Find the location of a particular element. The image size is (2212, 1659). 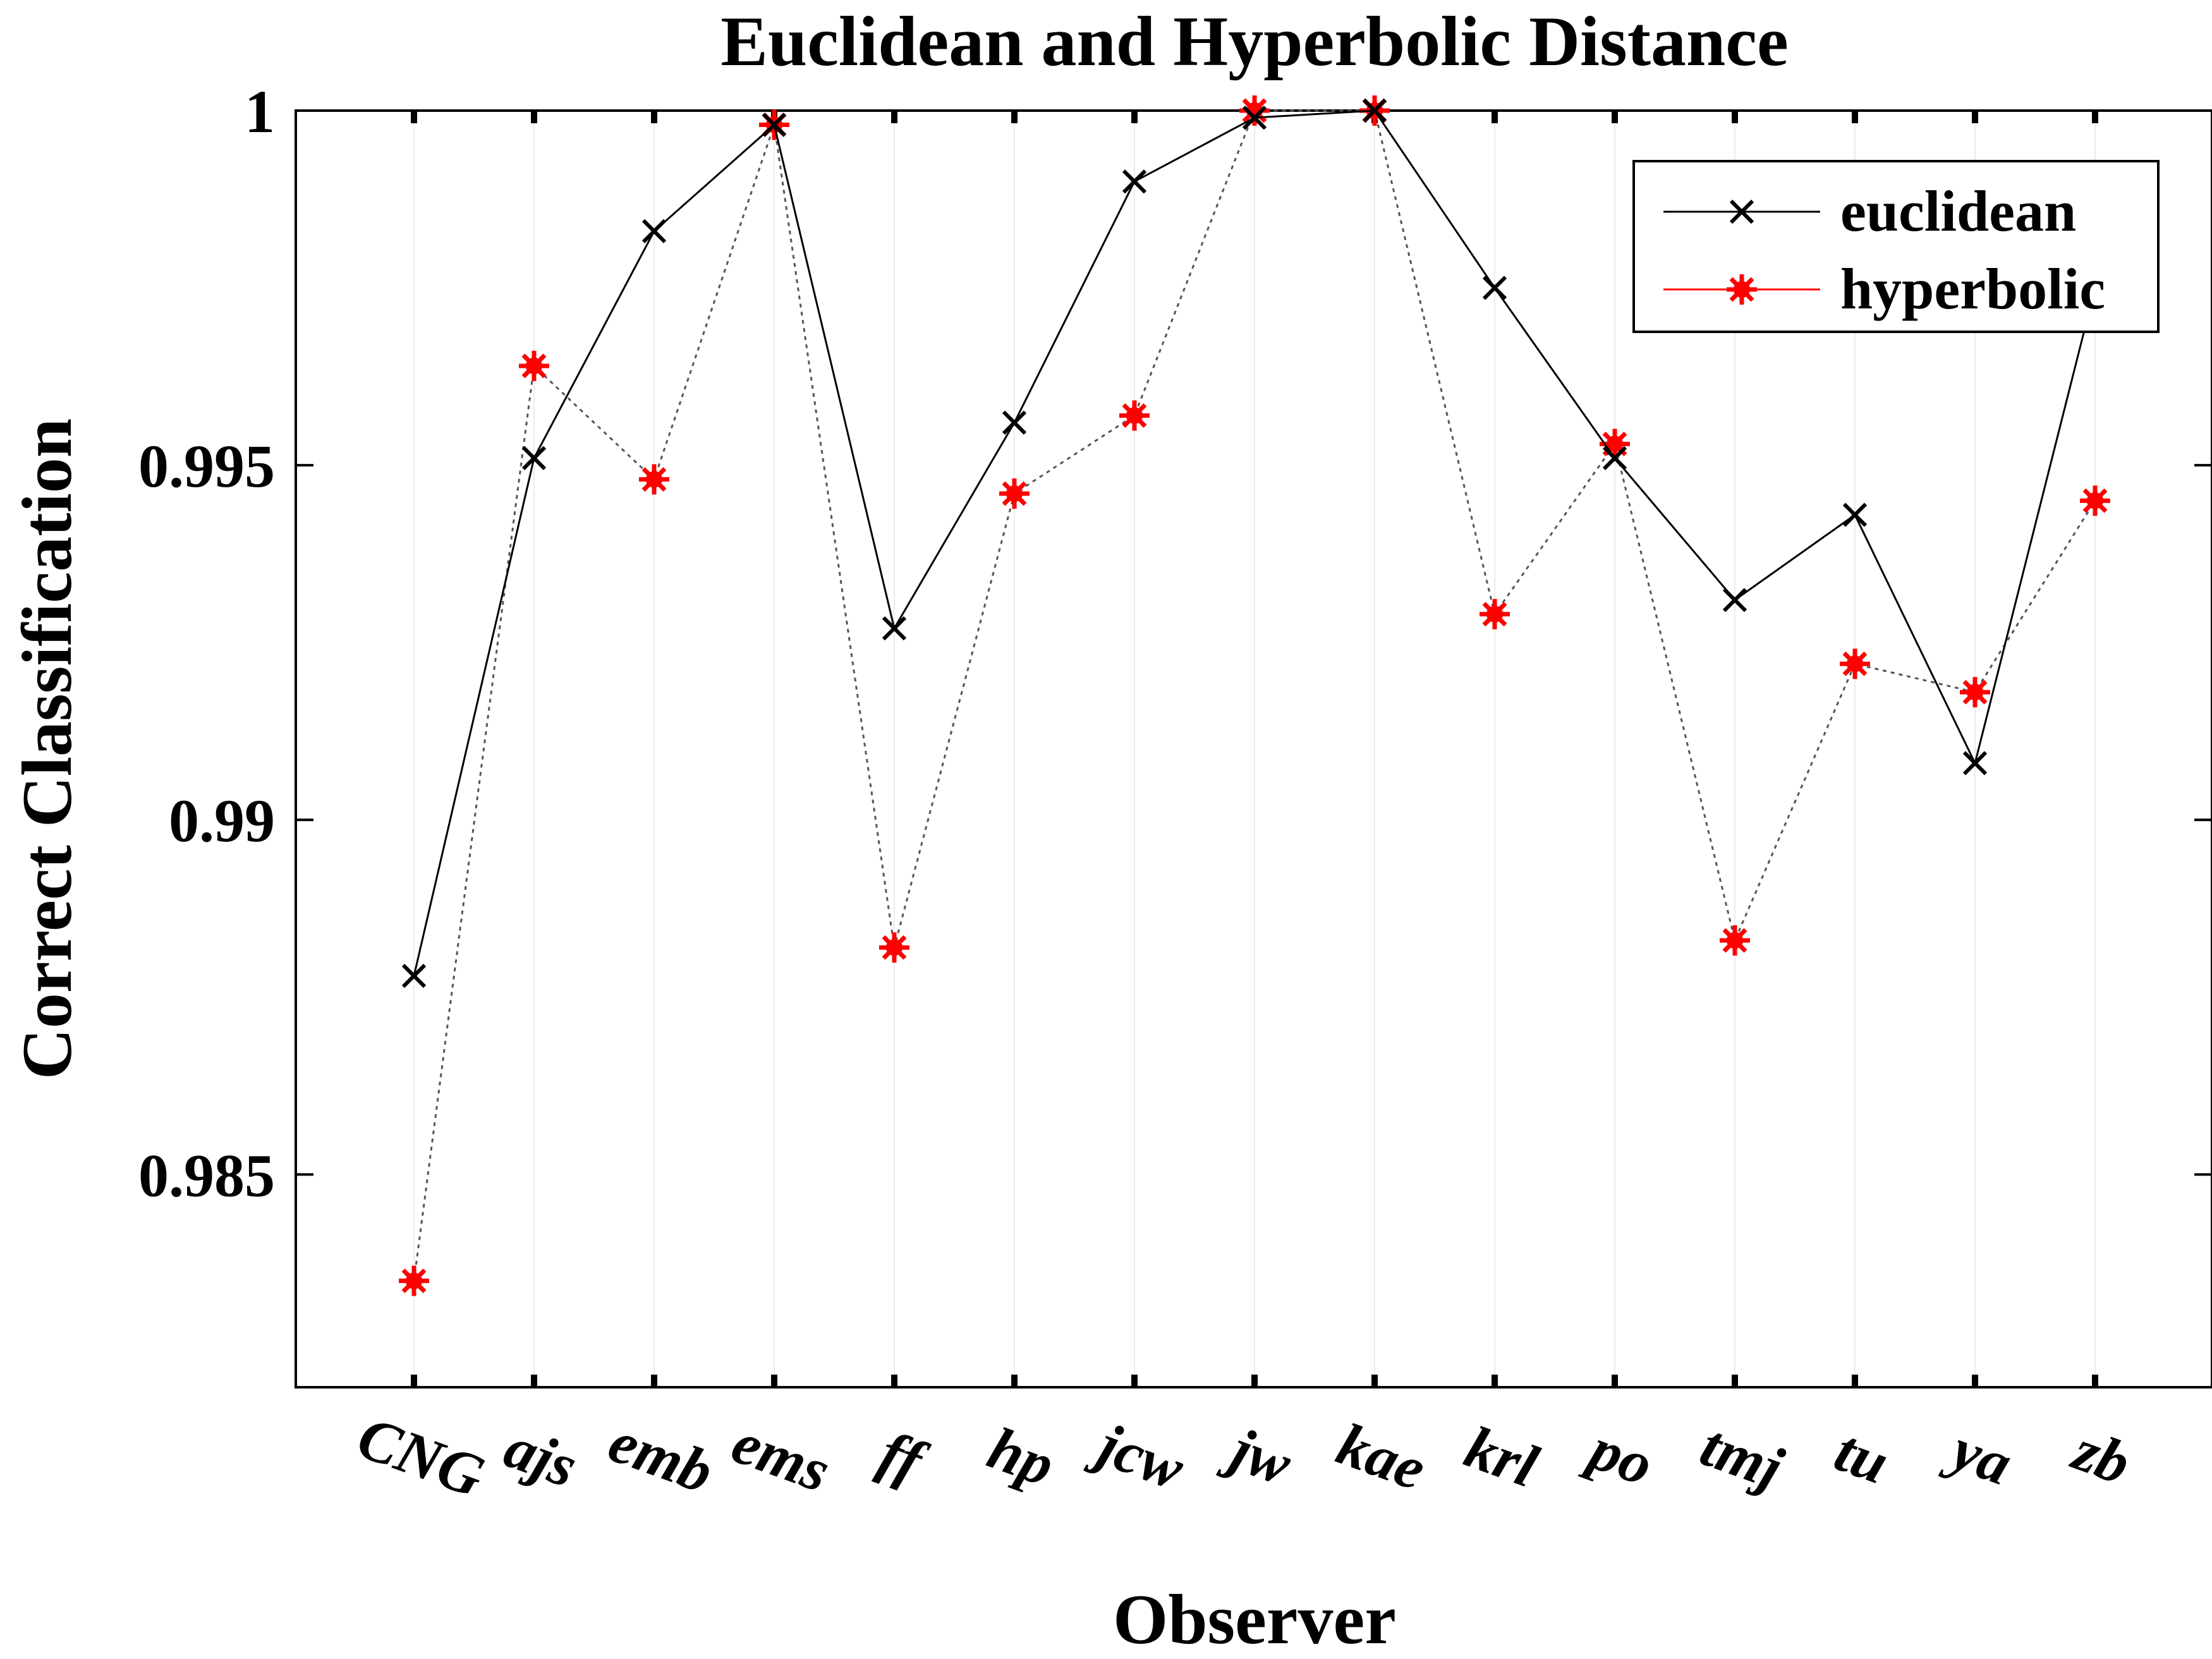

x-tick-label: emb is located at coordinates (661, 1456).